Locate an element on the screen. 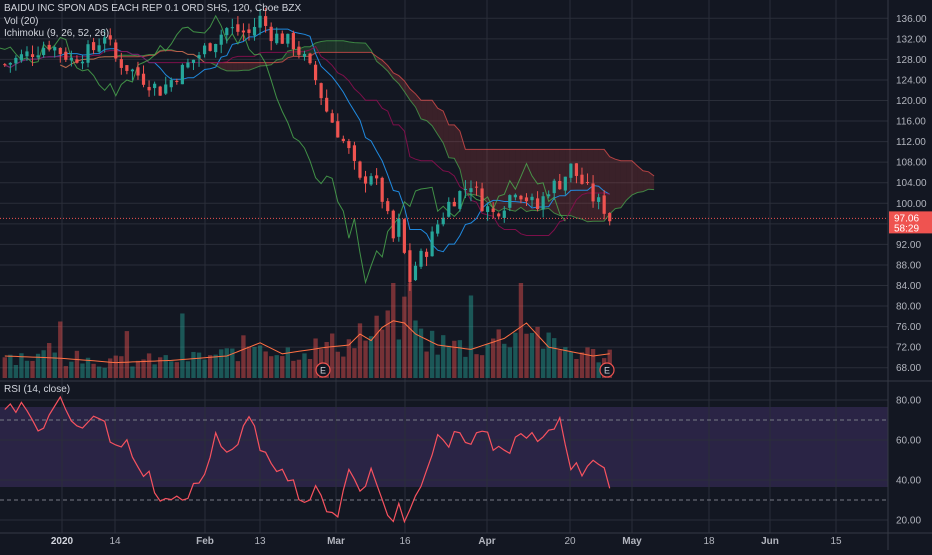 The width and height of the screenshot is (932, 555). price-tick-label: 120.00 is located at coordinates (911, 101).